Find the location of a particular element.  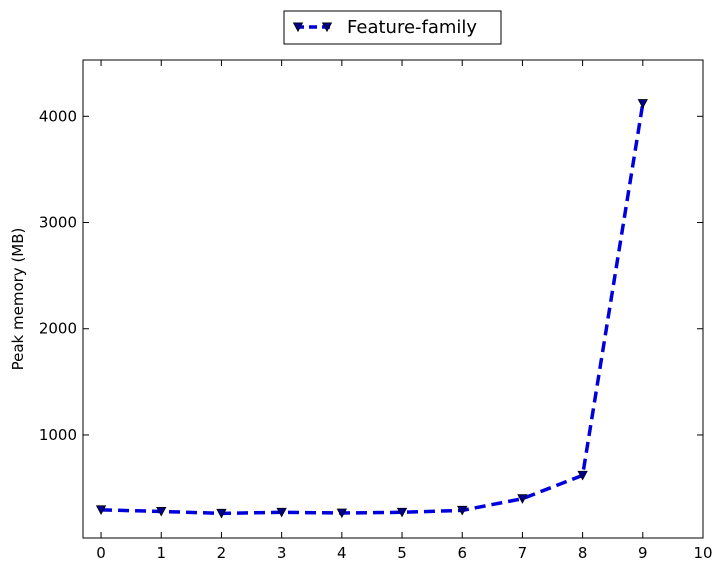

legend: Feature-family is located at coordinates (392, 27).